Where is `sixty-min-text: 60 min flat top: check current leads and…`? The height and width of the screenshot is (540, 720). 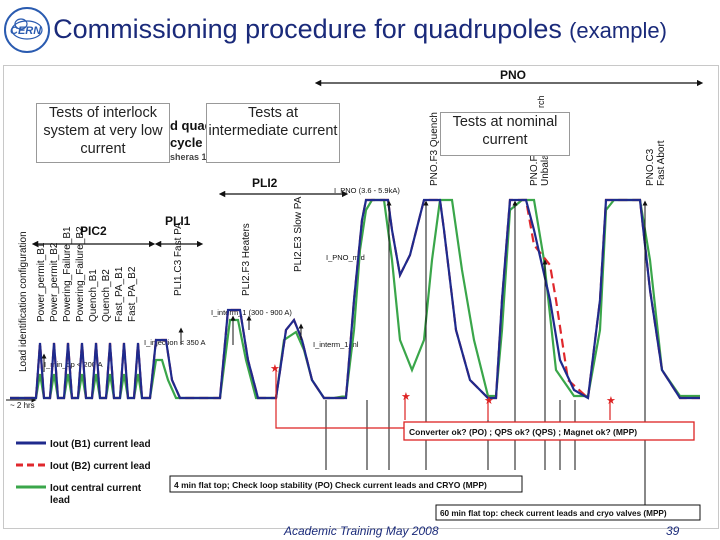
sixty-min-text: 60 min flat top: check current leads and… is located at coordinates (553, 513).